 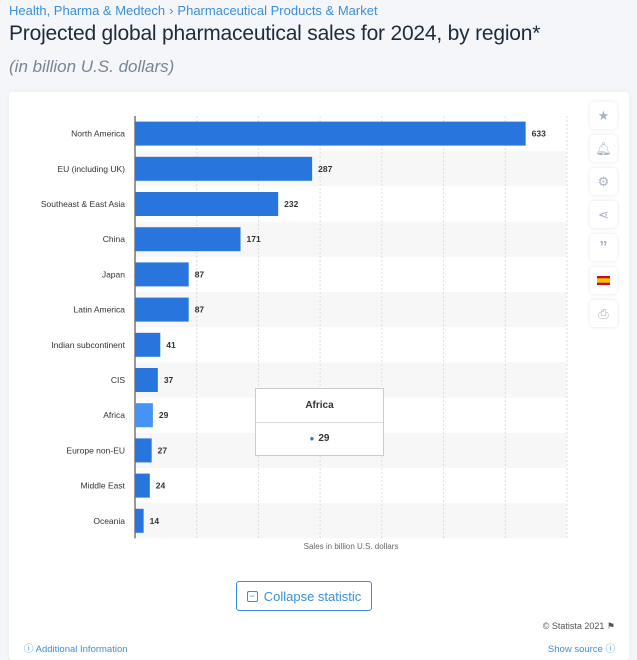 I want to click on collapse-statistic-button: − Collapse statistic, so click(x=304, y=596).